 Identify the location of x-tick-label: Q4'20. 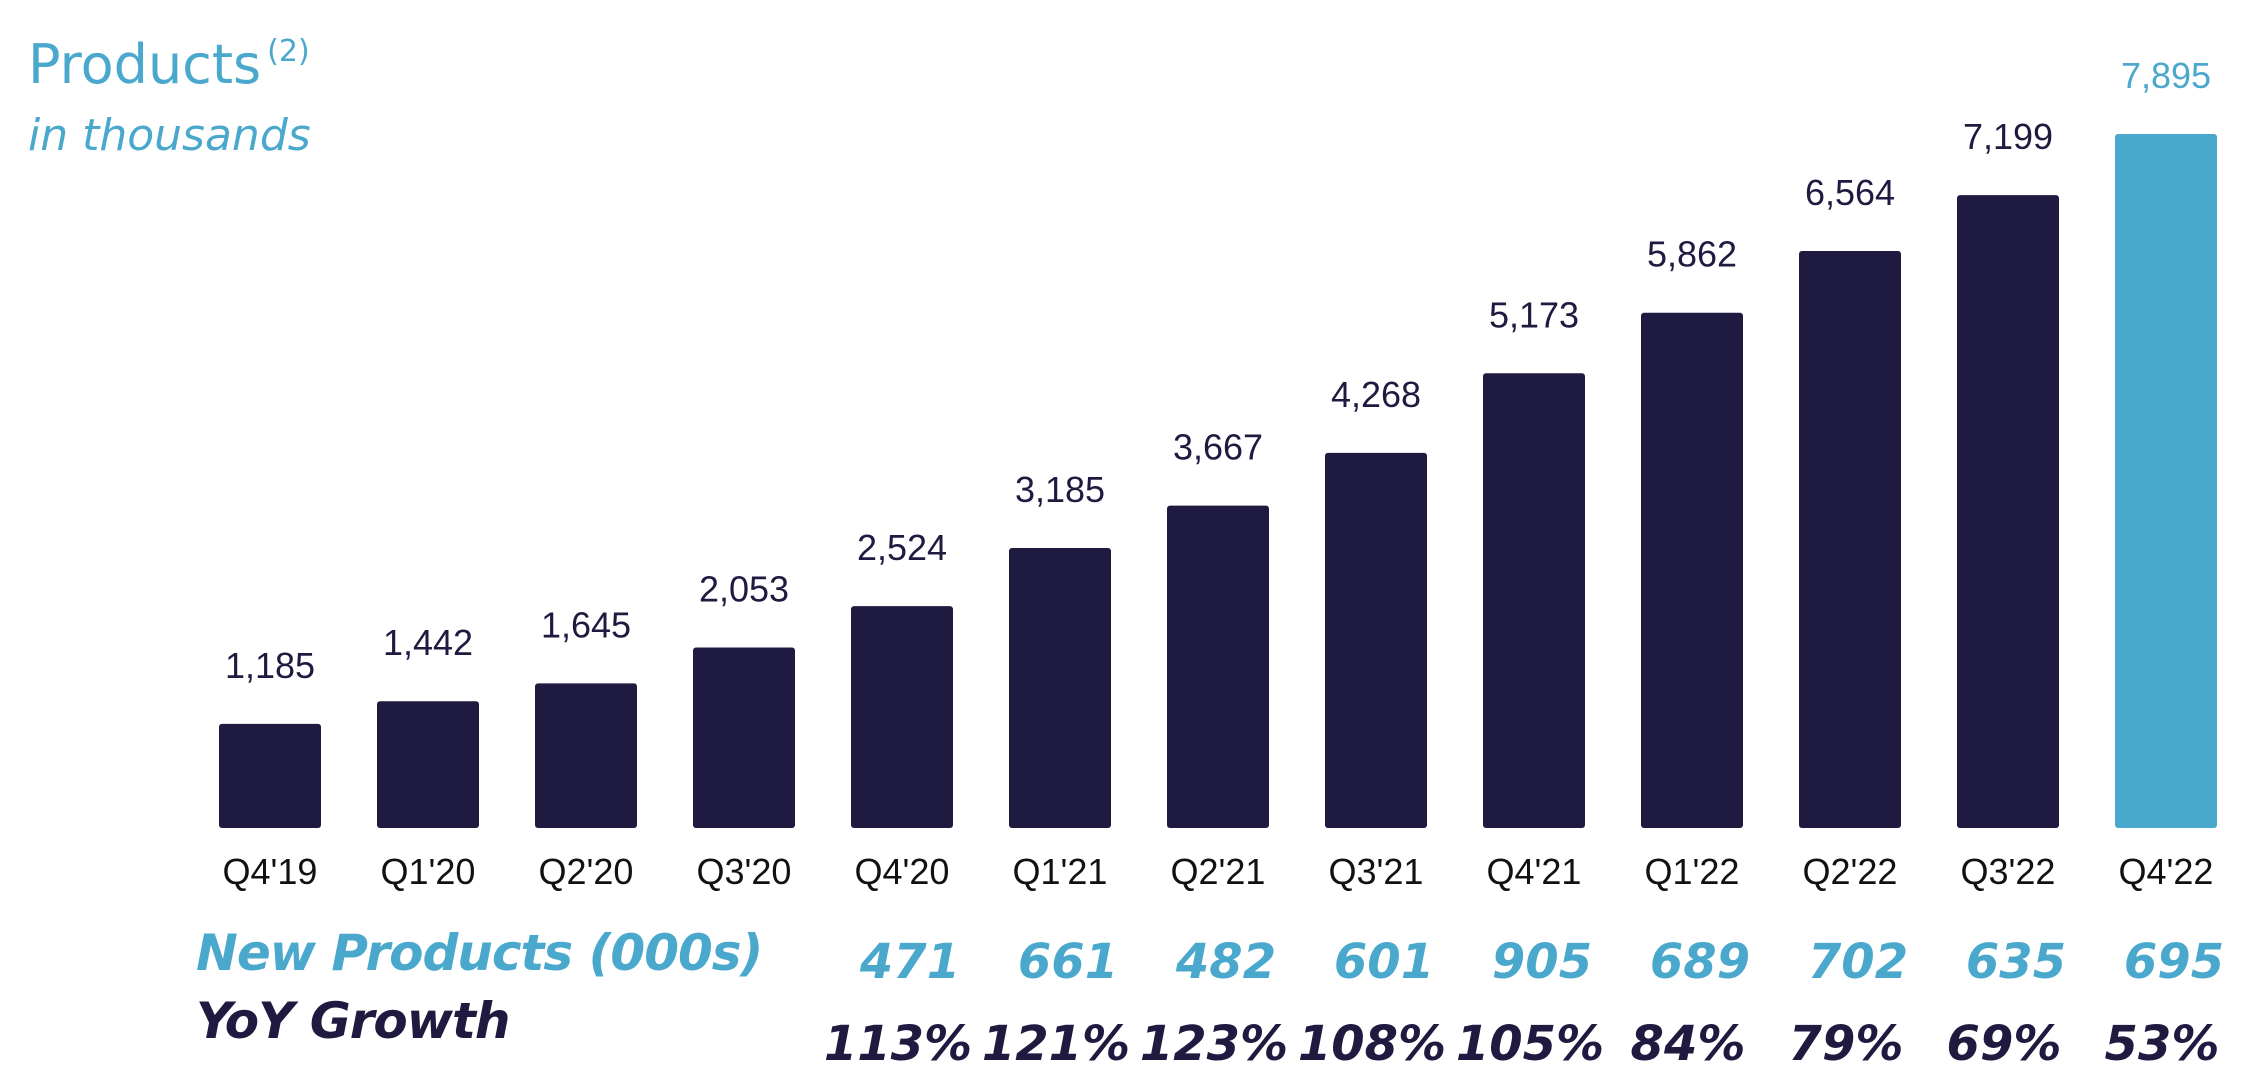
(902, 871).